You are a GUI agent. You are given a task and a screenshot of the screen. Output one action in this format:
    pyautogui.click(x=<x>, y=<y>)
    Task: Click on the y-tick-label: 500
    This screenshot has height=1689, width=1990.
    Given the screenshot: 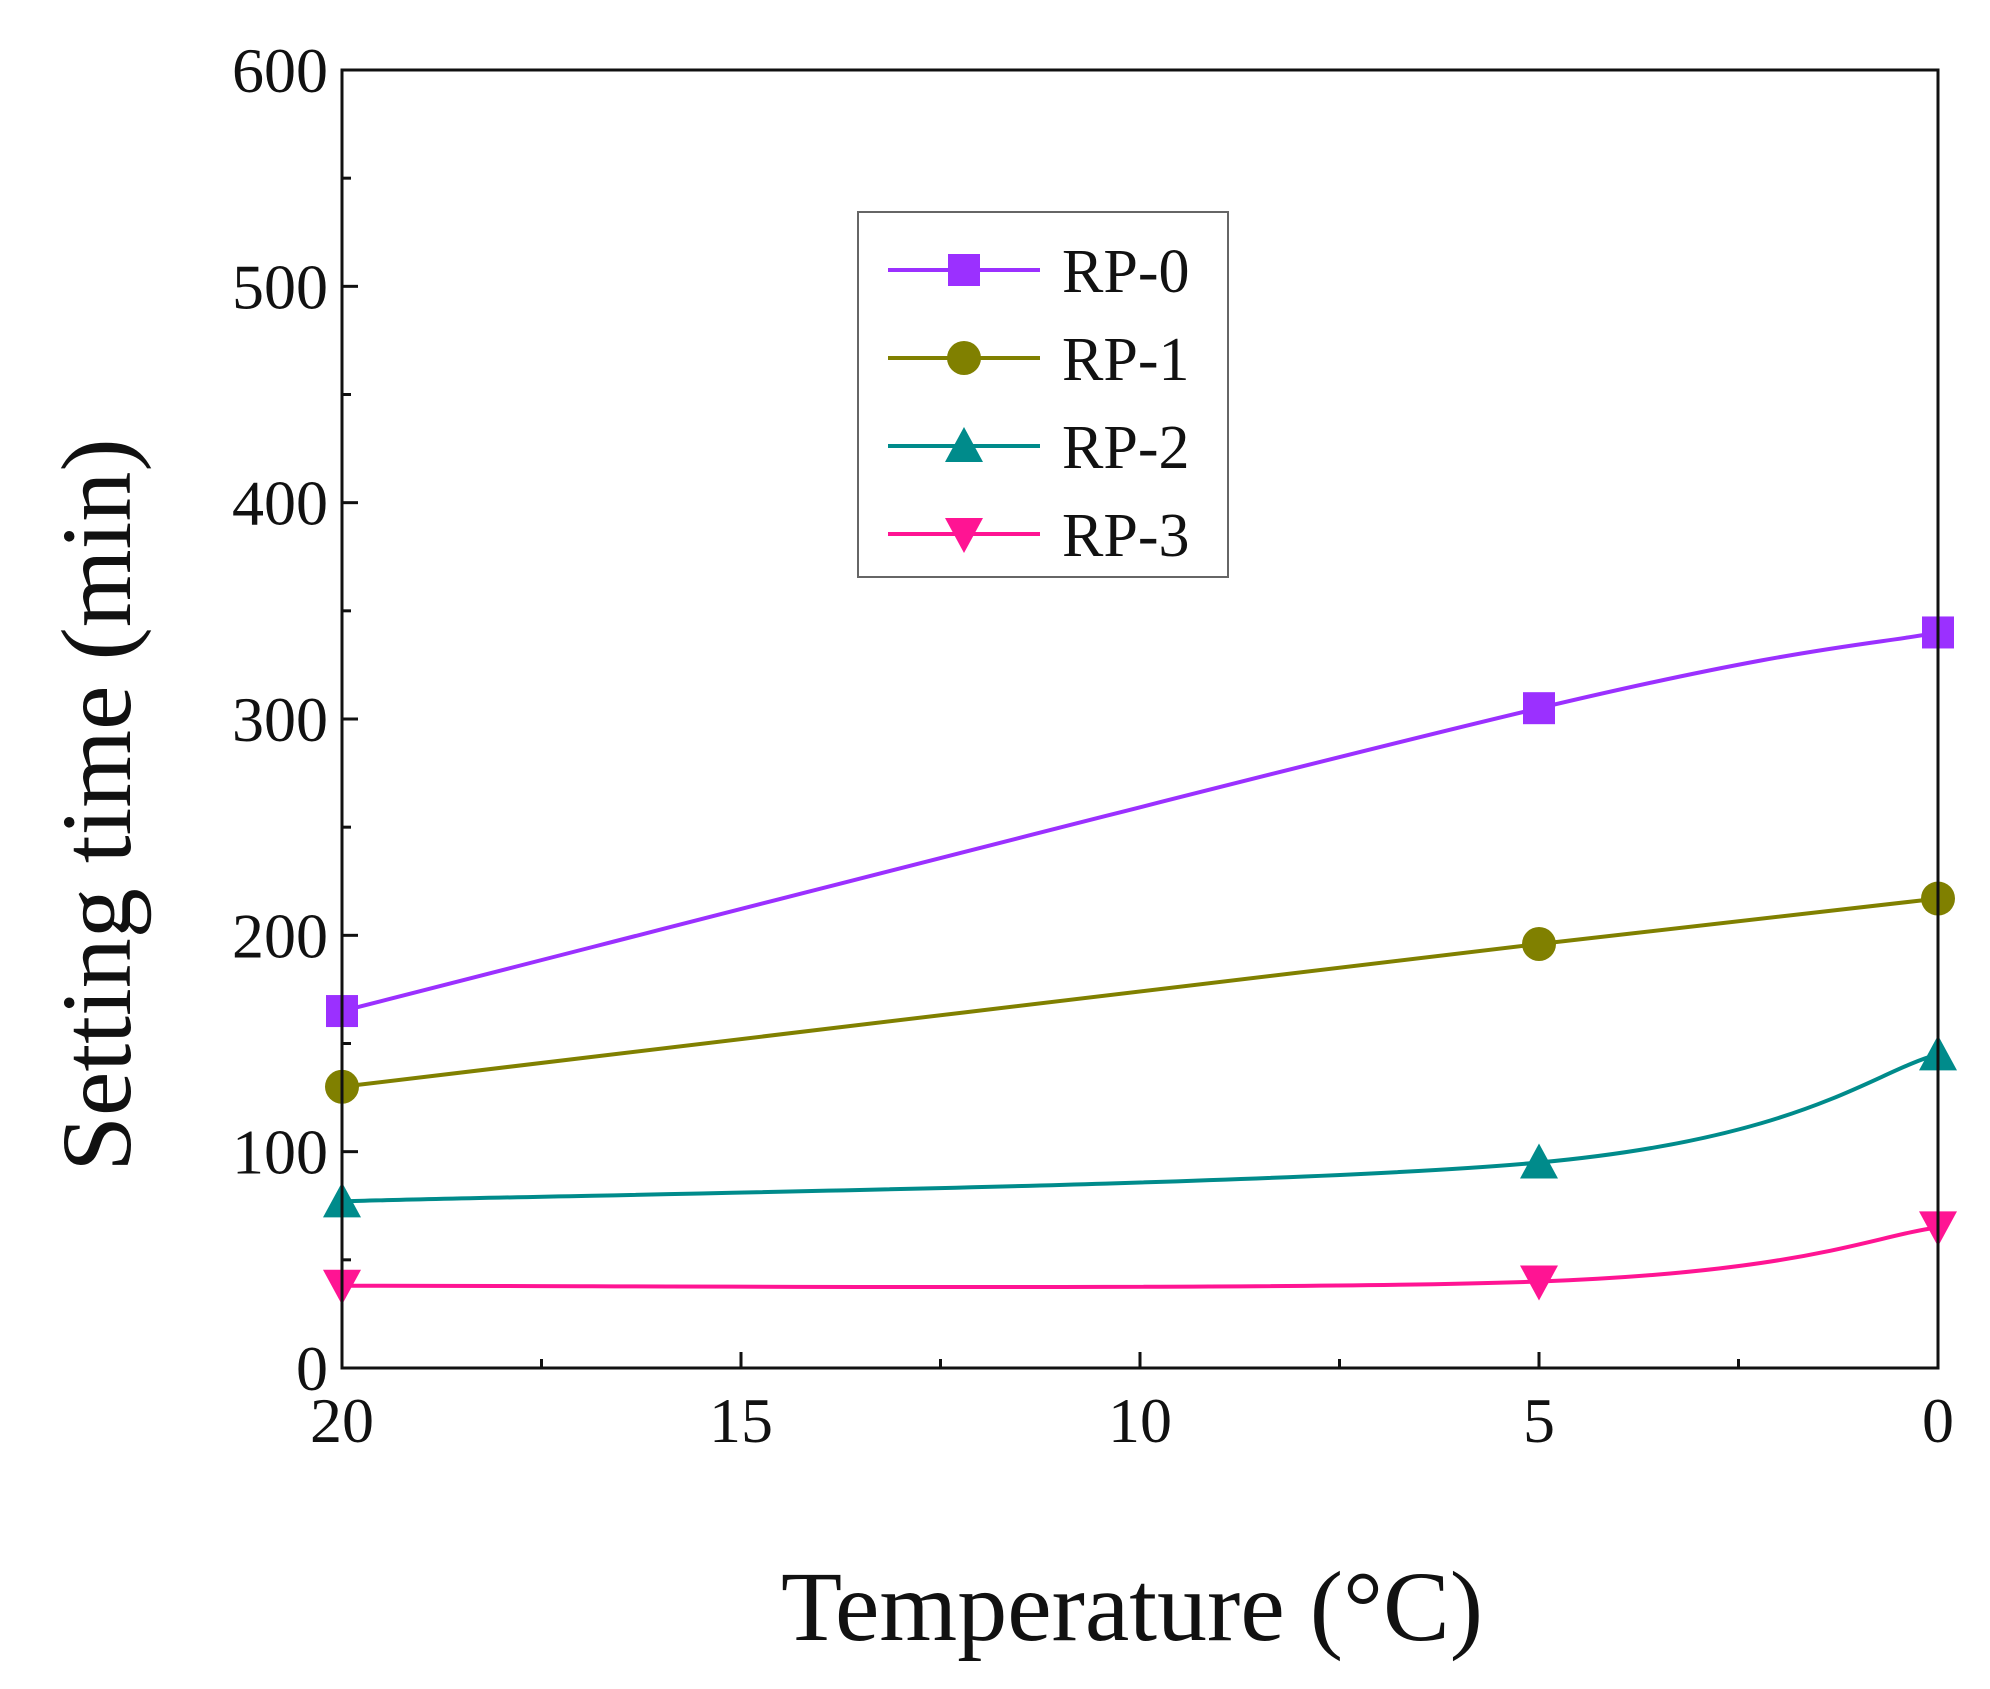 What is the action you would take?
    pyautogui.click(x=280, y=286)
    